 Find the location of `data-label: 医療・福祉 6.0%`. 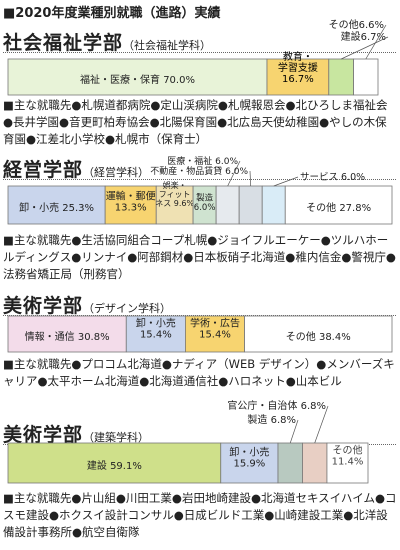

data-label: 医療・福祉 6.0% is located at coordinates (202, 161).